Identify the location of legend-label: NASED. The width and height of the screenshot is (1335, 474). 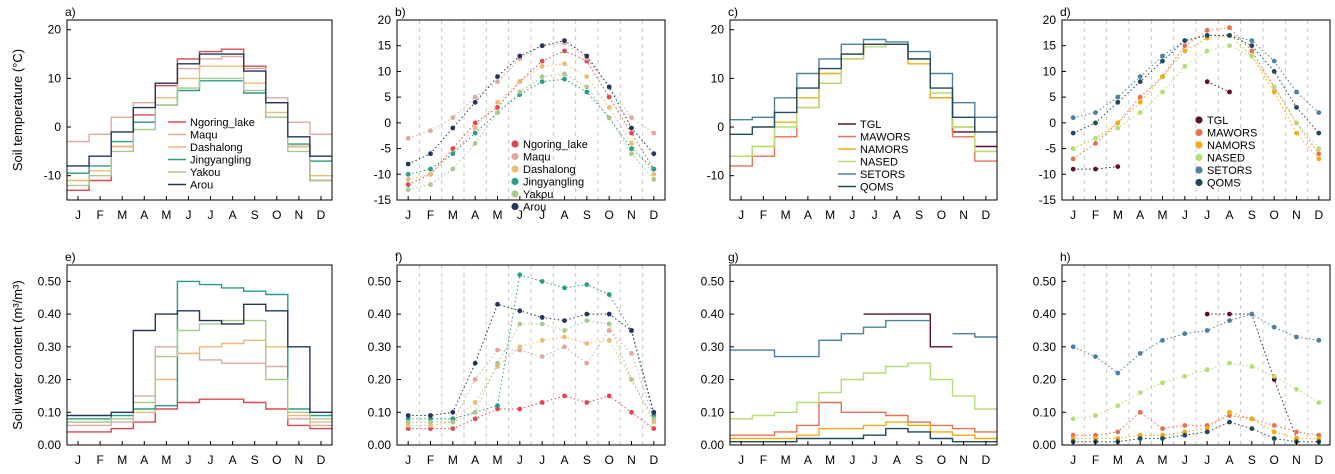
(879, 163).